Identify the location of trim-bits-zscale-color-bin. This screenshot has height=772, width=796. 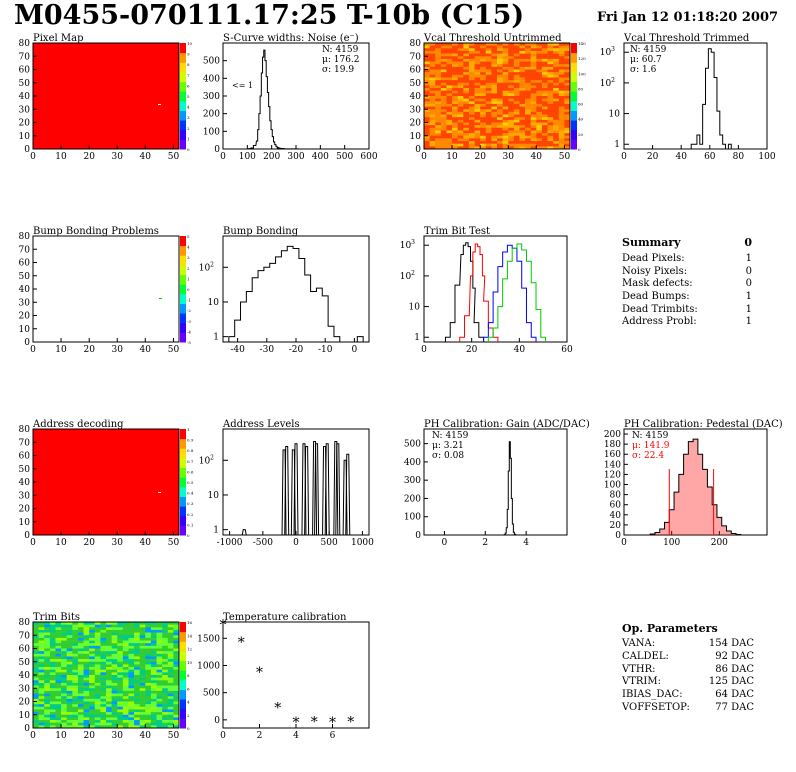
(183, 665).